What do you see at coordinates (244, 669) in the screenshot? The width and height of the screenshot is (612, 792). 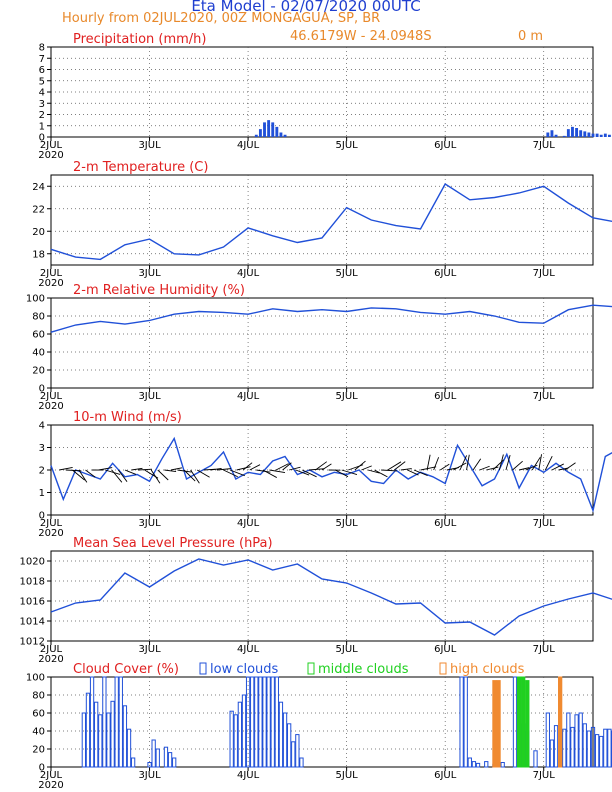 I see `legend-label: low clouds` at bounding box center [244, 669].